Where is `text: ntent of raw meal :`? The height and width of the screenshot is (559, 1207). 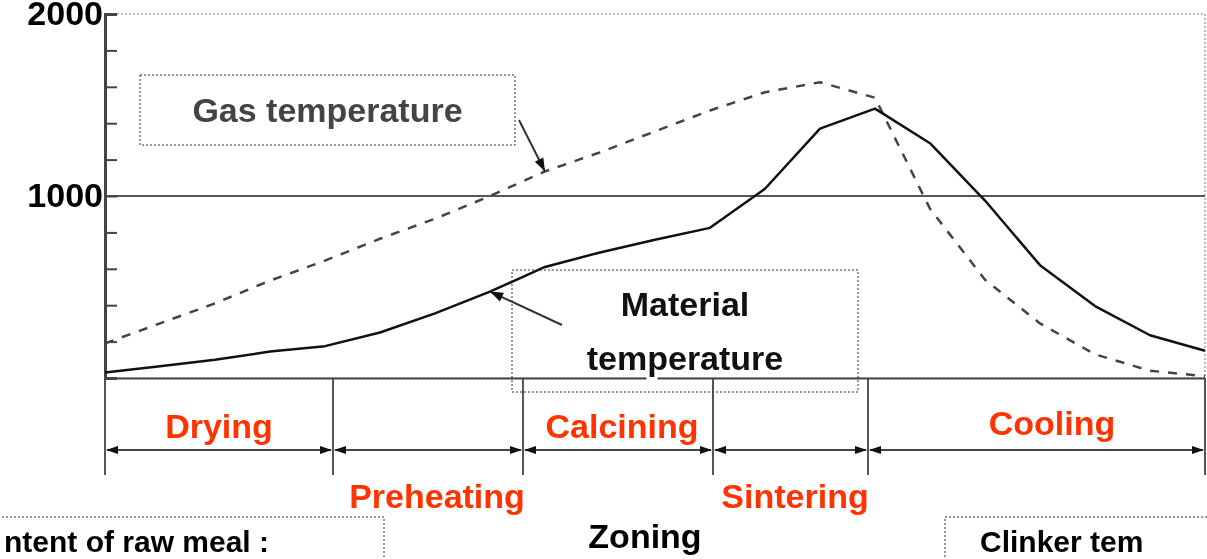 text: ntent of raw meal : is located at coordinates (137, 541).